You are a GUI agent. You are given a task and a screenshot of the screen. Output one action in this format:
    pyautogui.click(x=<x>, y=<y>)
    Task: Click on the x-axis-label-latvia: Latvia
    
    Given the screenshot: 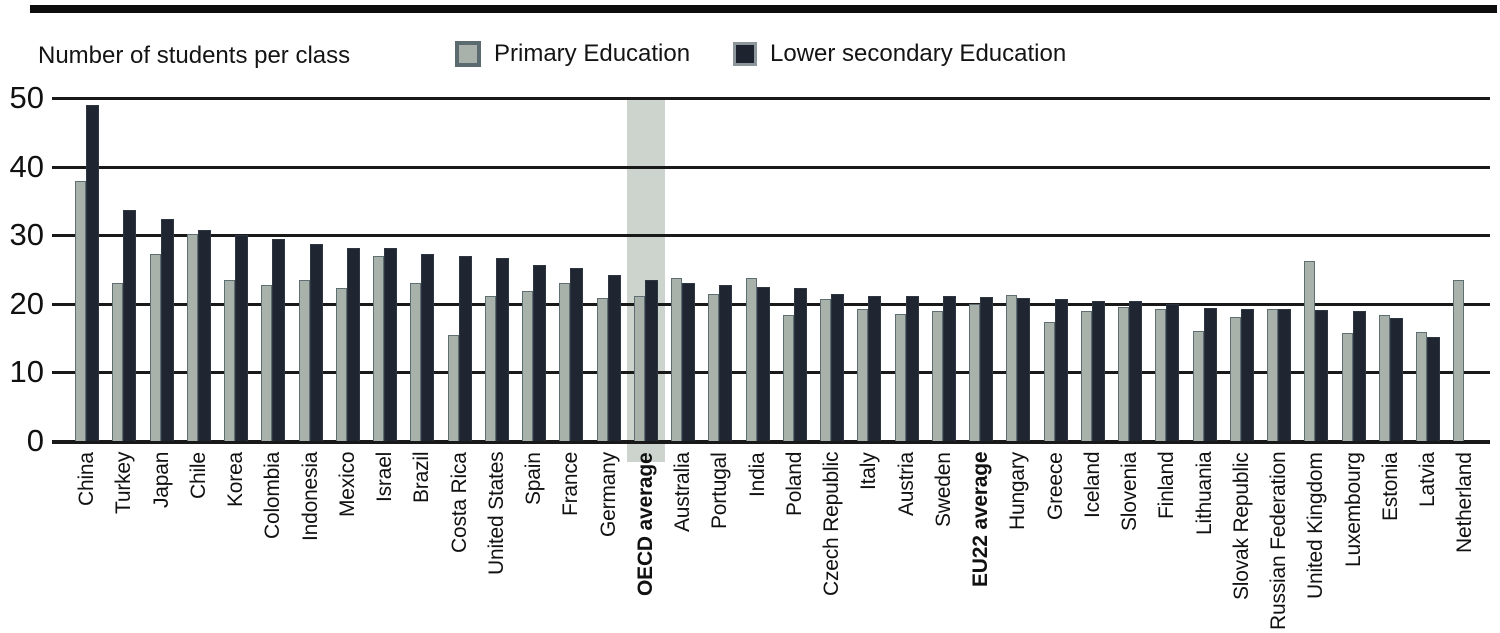 What is the action you would take?
    pyautogui.click(x=1427, y=479)
    